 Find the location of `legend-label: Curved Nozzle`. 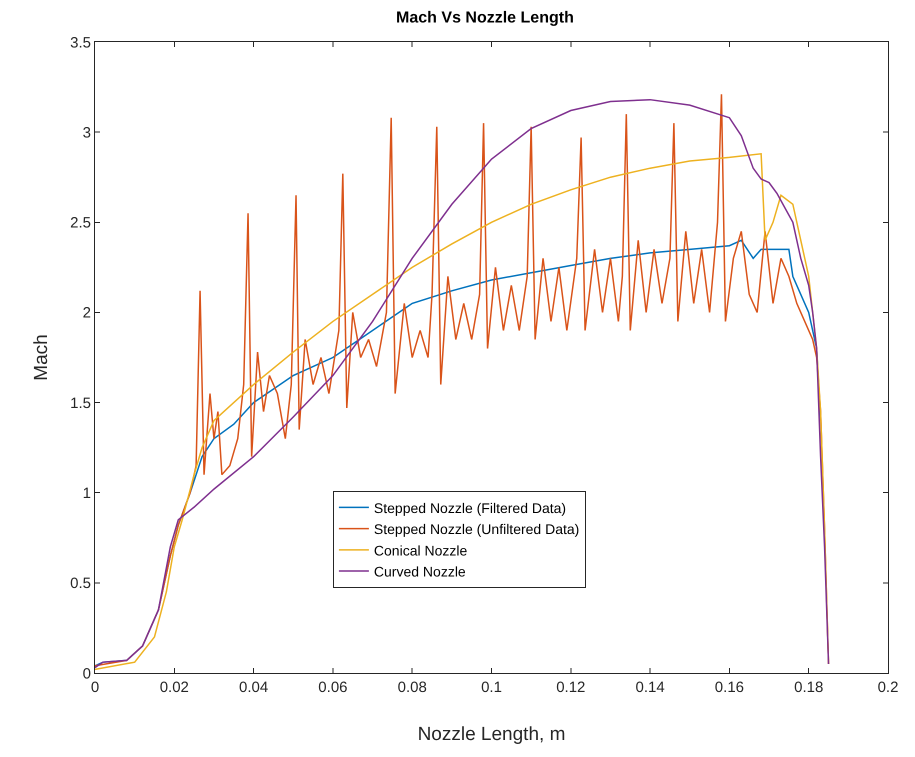

legend-label: Curved Nozzle is located at coordinates (420, 571).